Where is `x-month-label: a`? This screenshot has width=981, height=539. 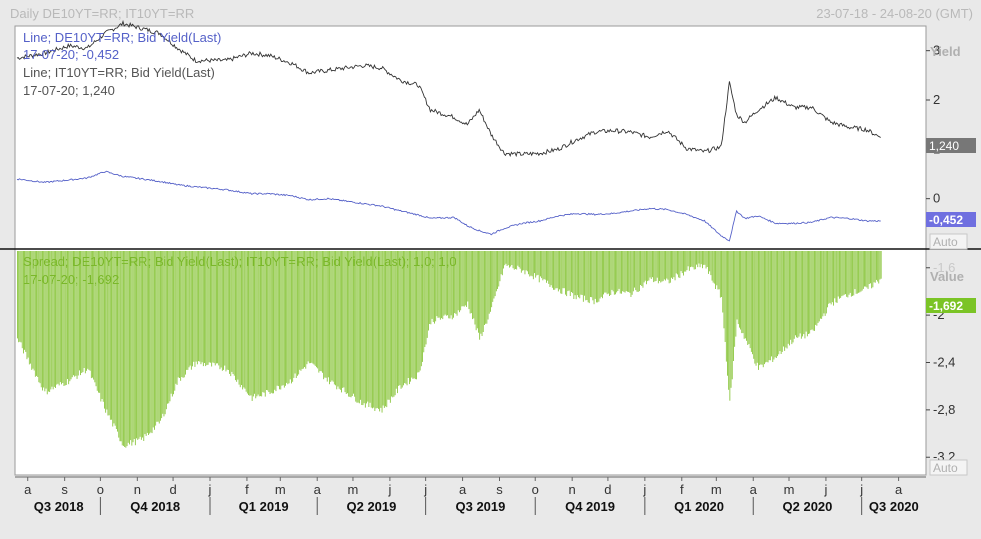 x-month-label: a is located at coordinates (28, 489).